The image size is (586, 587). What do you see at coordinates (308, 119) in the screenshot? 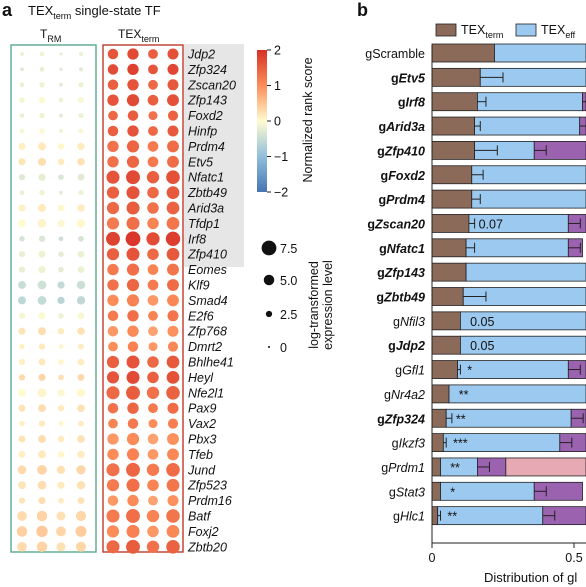
I see `colorbar-title: Normalized rank score` at bounding box center [308, 119].